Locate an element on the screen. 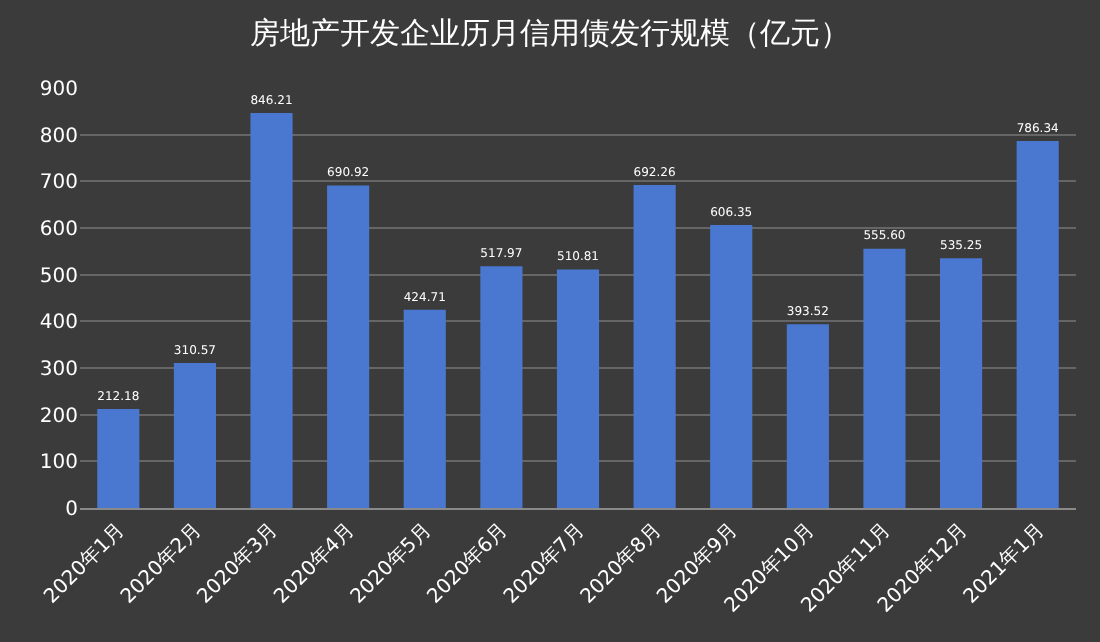 The image size is (1100, 642). y-tick-label: 0 is located at coordinates (71, 510).